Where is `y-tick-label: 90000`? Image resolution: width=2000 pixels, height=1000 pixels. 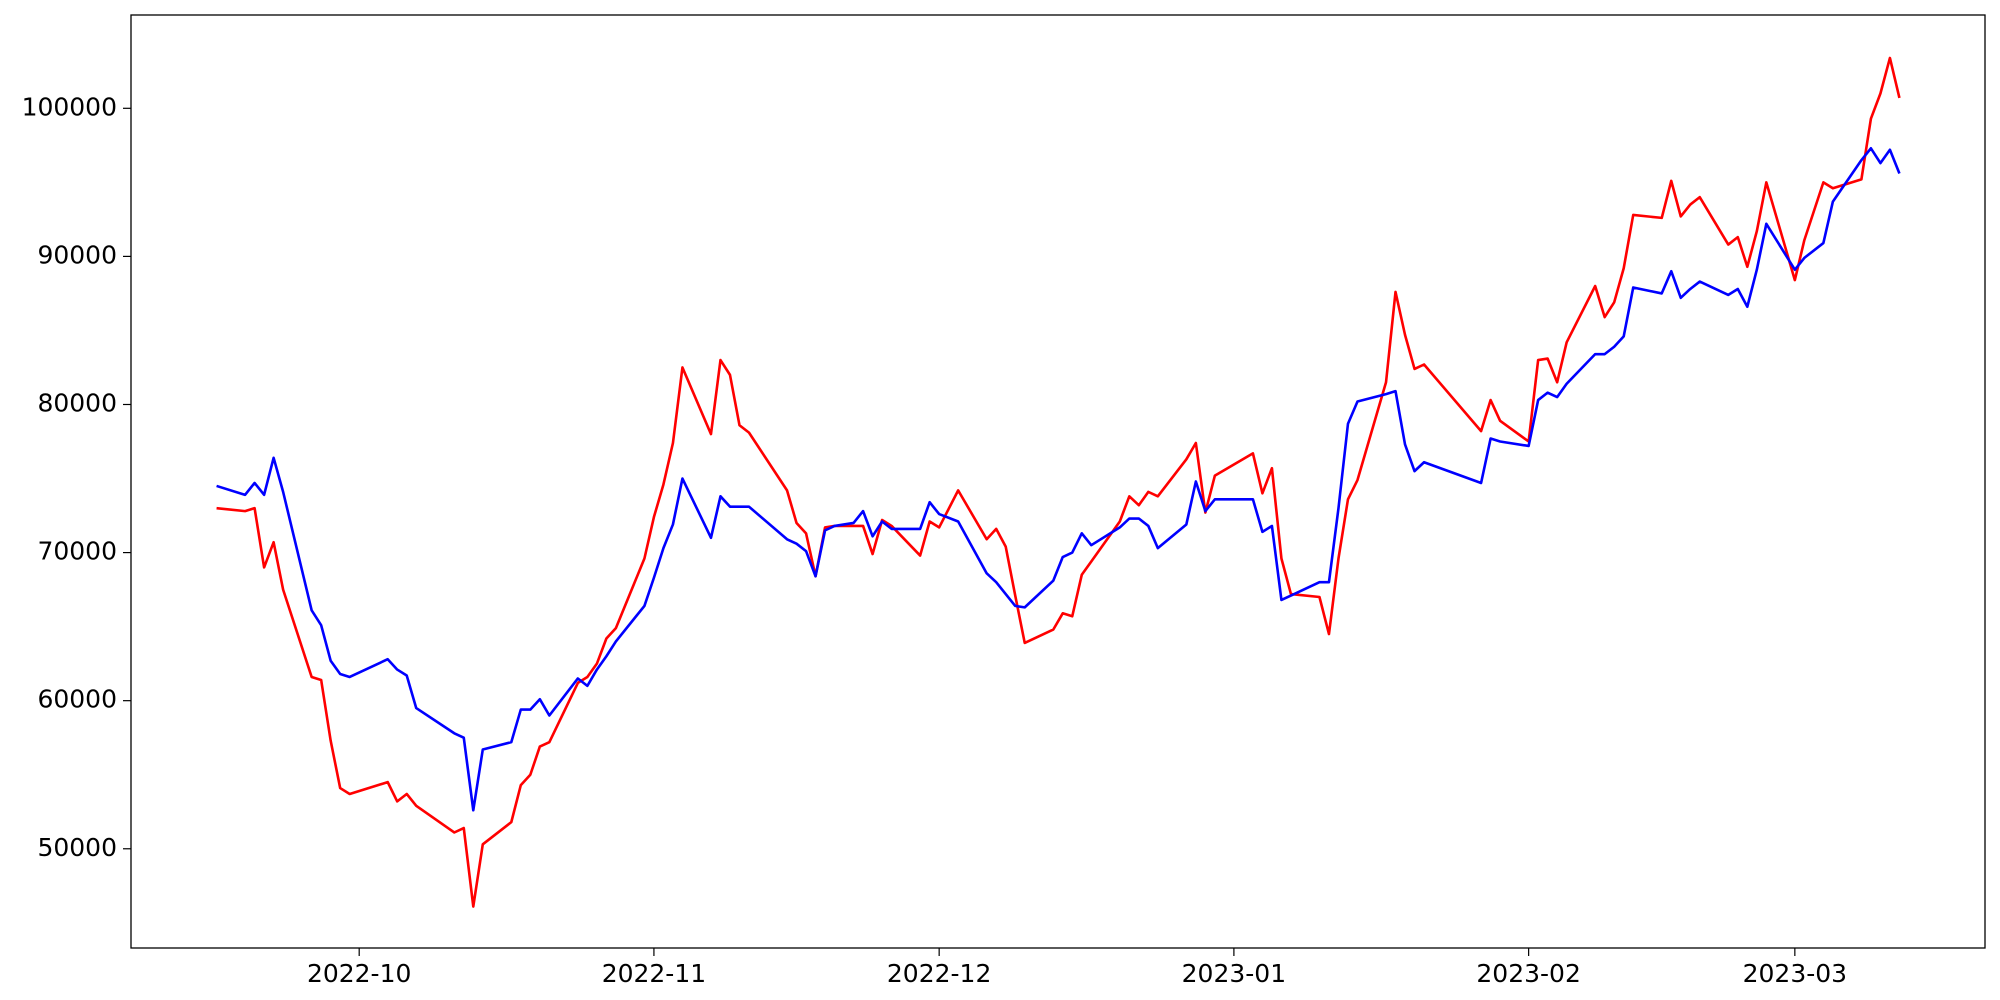 y-tick-label: 90000 is located at coordinates (77, 254).